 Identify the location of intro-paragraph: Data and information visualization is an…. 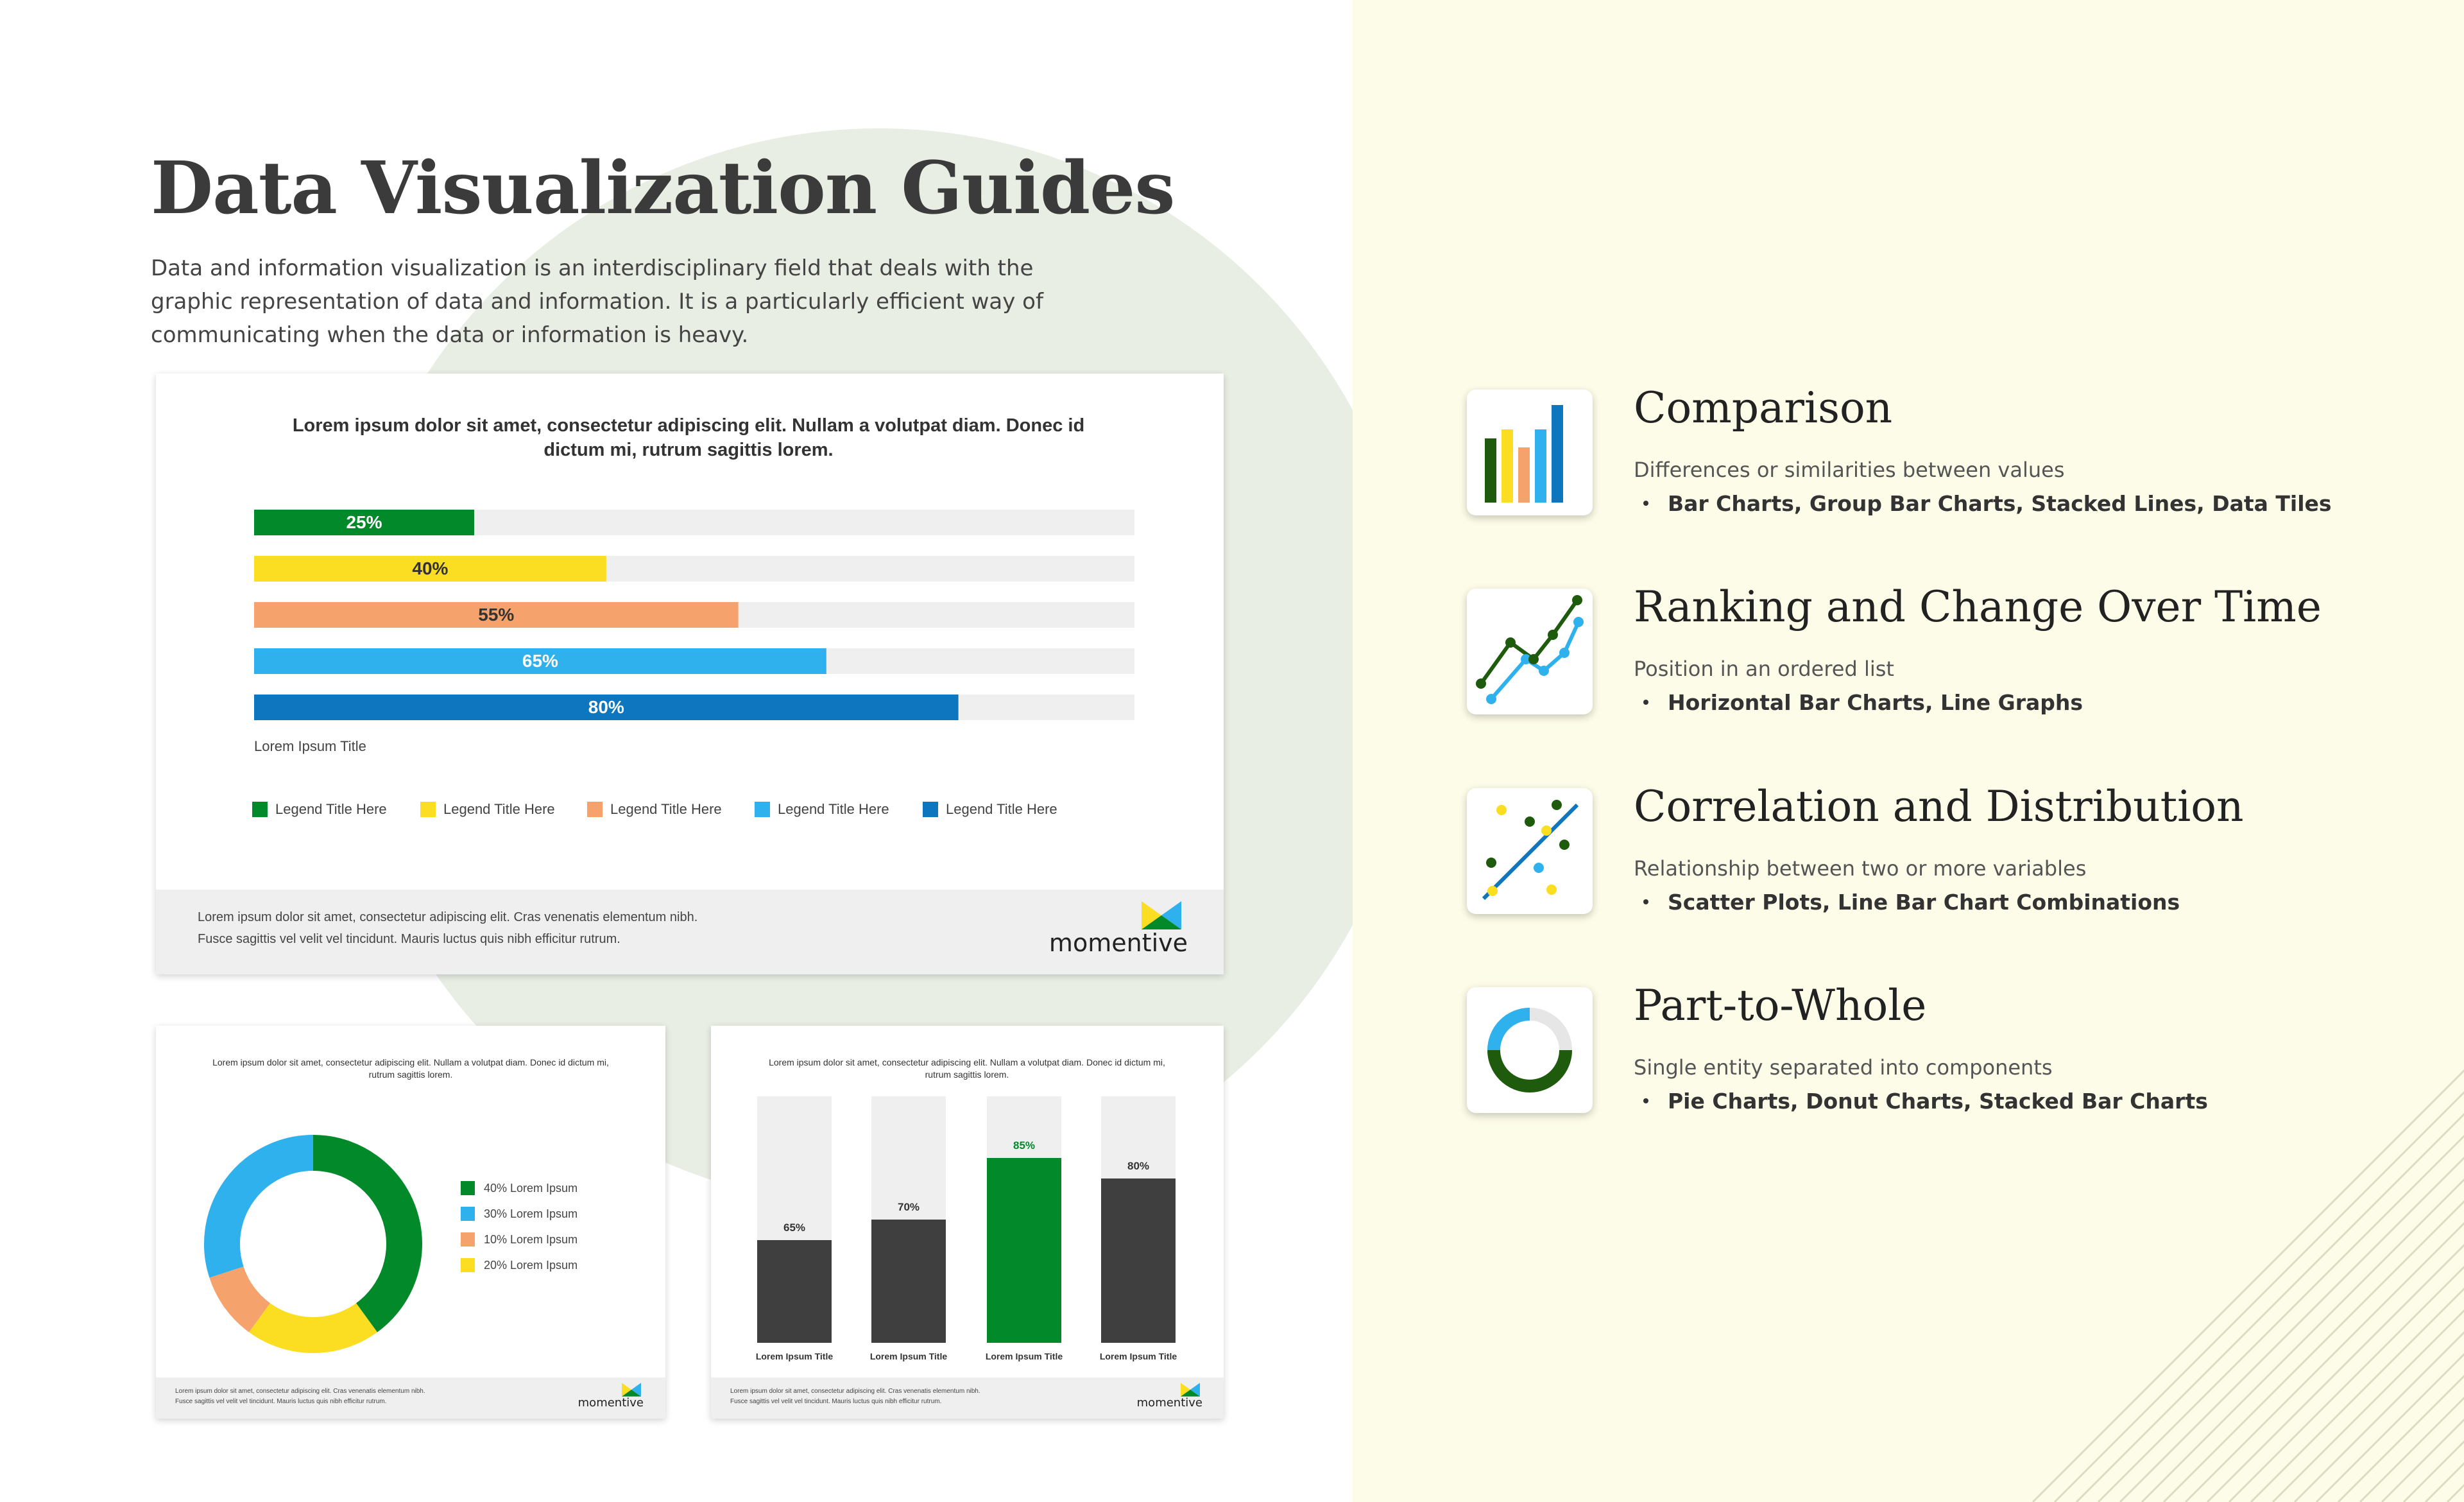
(597, 301).